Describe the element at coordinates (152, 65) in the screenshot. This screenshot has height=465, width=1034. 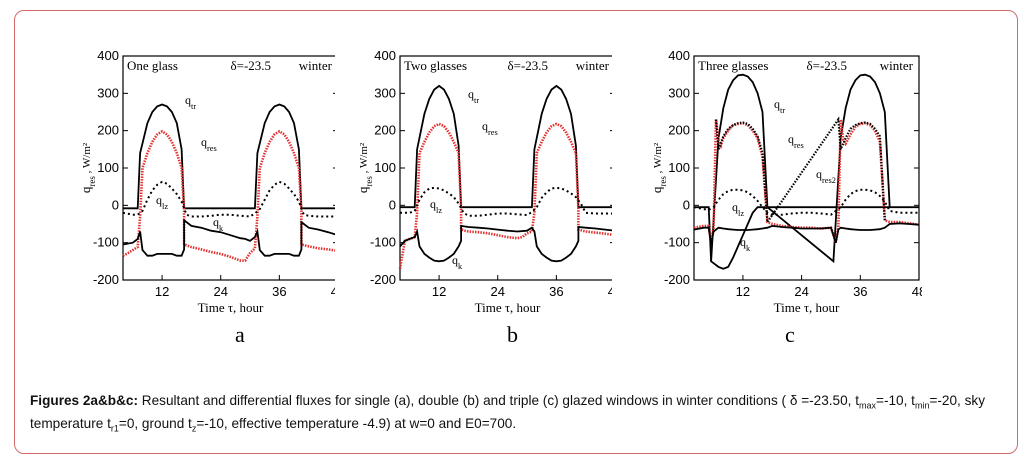
I see `annotation-glazing: One glass` at that location.